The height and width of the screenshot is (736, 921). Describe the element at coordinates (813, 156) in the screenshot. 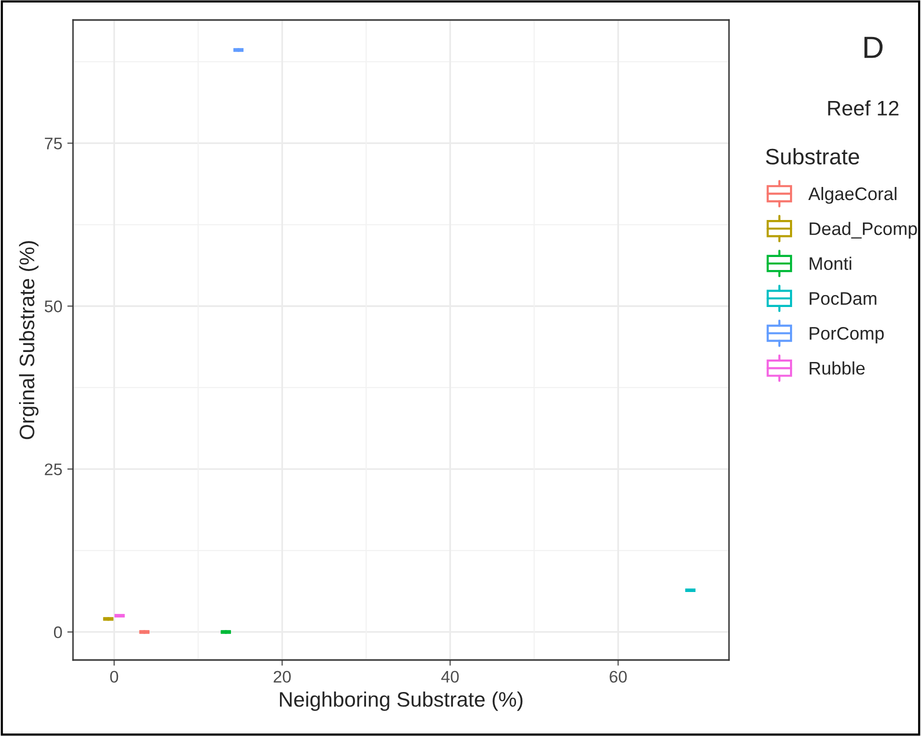

I see `legend-title: Substrate` at that location.